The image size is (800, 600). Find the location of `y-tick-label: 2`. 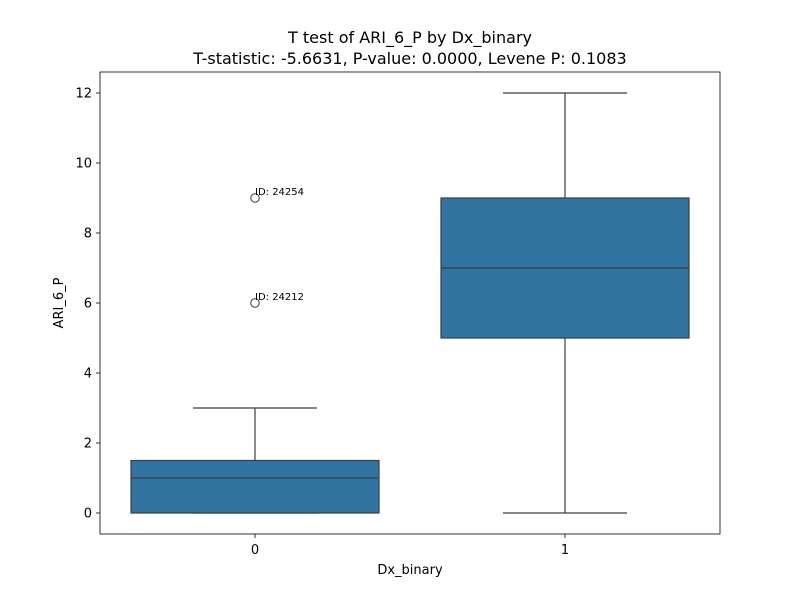

y-tick-label: 2 is located at coordinates (88, 444).